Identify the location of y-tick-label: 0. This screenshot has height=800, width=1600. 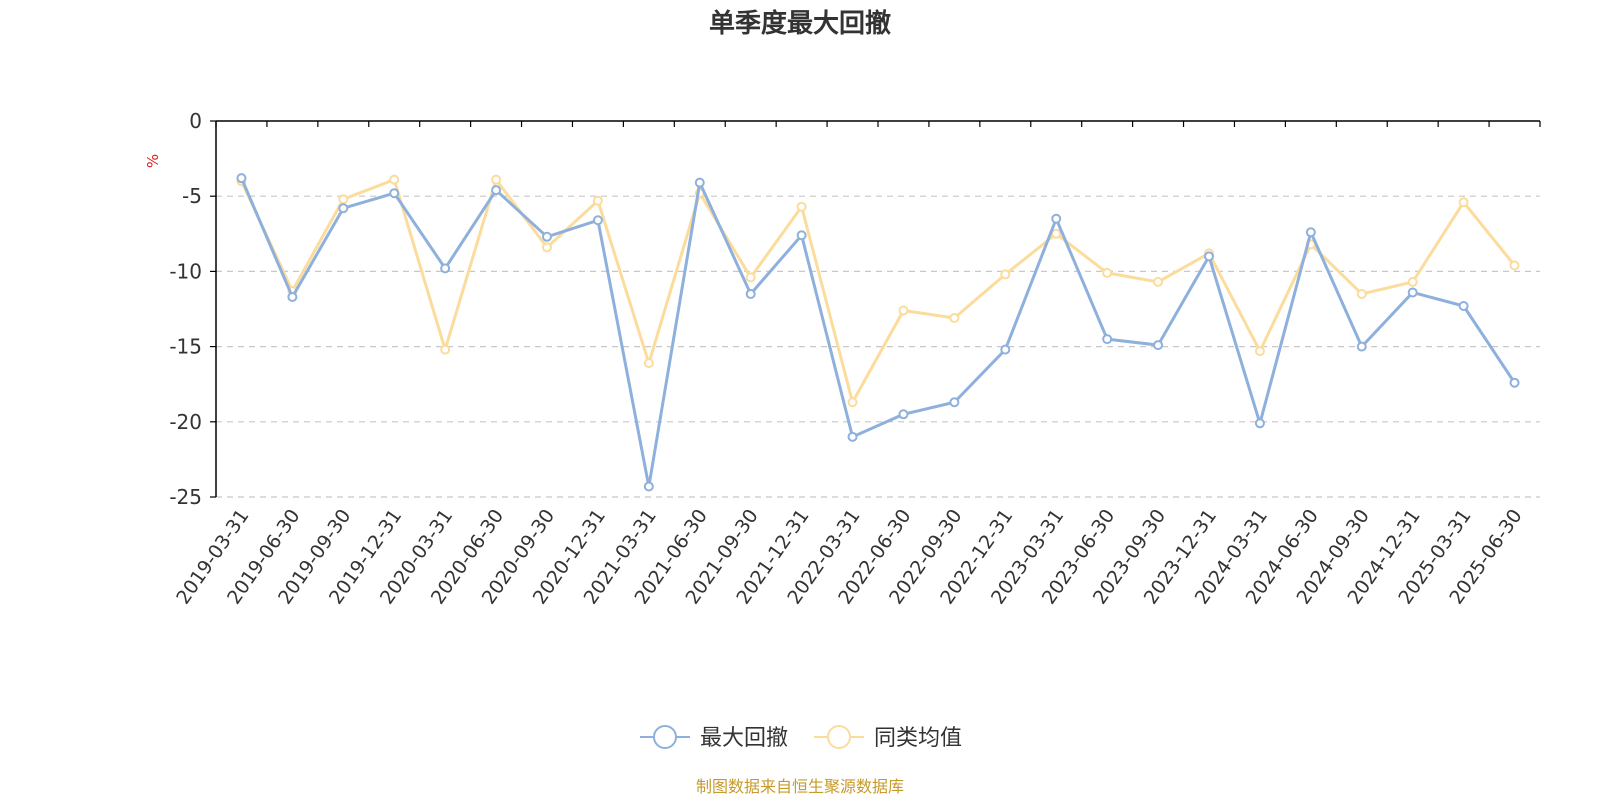
(195, 121).